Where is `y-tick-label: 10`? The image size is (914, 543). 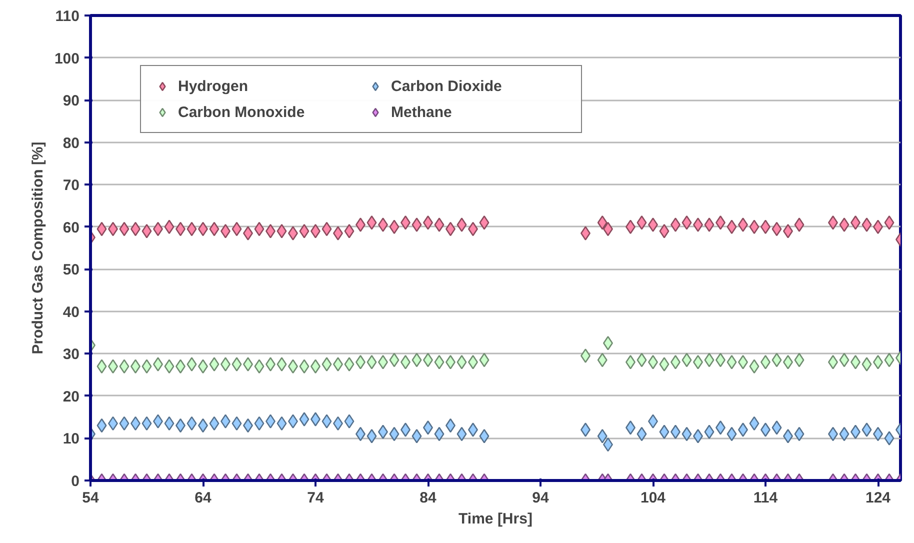
y-tick-label: 10 is located at coordinates (71, 439).